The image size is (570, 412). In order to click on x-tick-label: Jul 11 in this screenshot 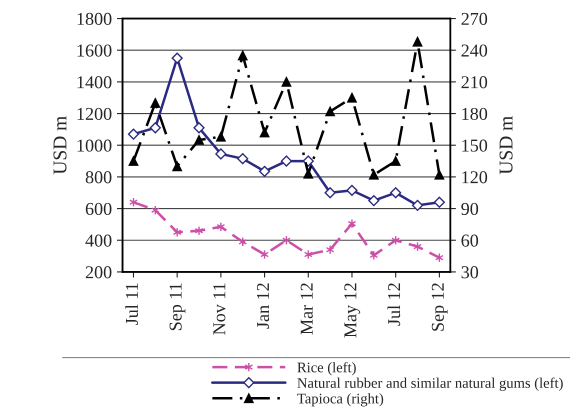, I will do `click(131, 304)`.